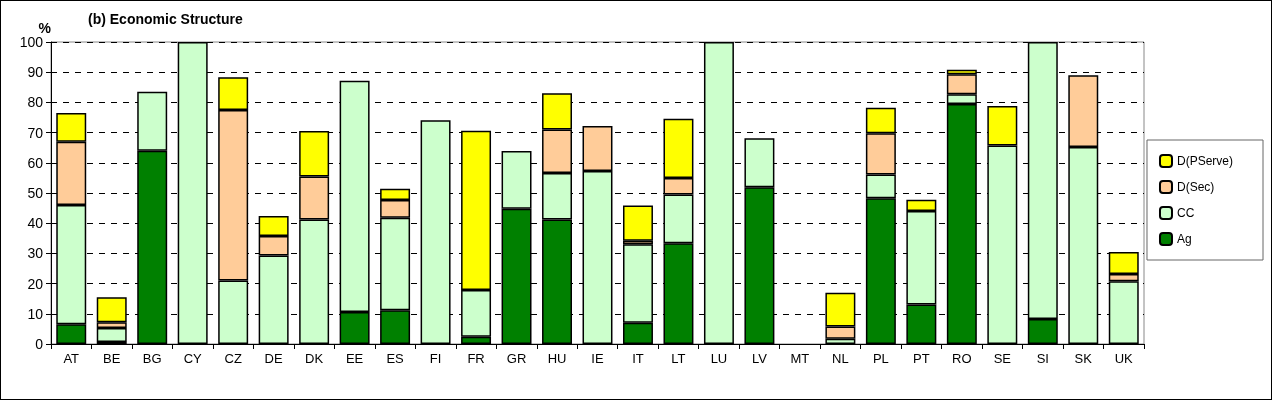  I want to click on x-tick-label: AT, so click(71, 358).